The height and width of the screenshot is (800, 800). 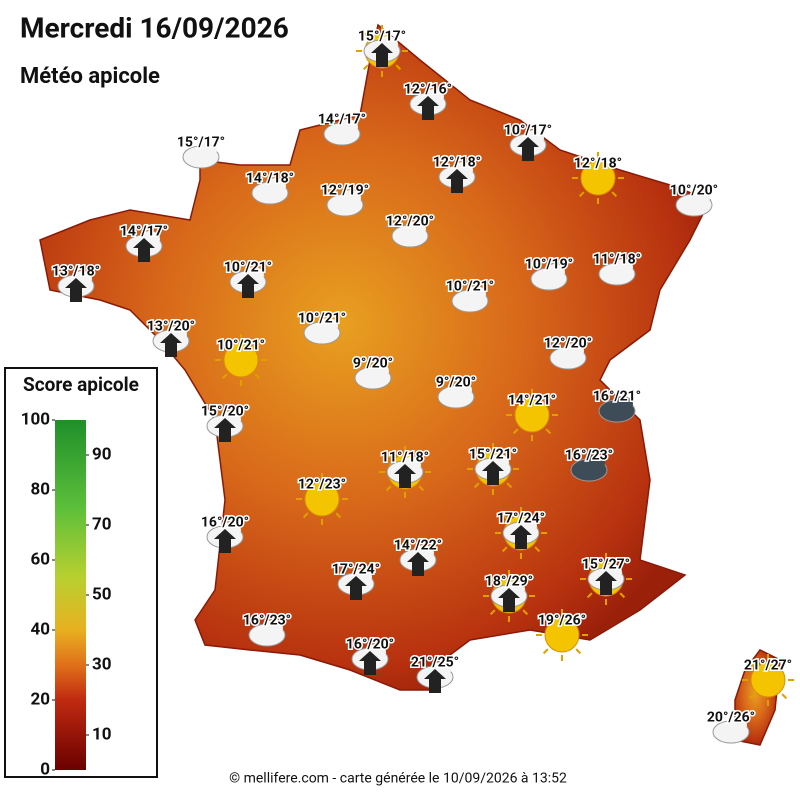 What do you see at coordinates (493, 455) in the screenshot?
I see `station-label: 15°/21°` at bounding box center [493, 455].